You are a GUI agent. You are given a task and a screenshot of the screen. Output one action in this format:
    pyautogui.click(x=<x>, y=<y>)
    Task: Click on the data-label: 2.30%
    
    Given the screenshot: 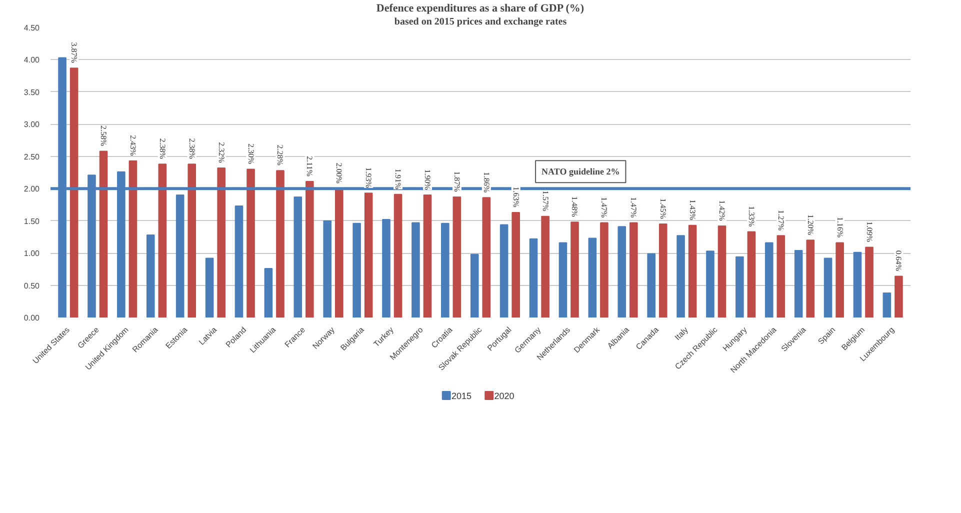 What is the action you would take?
    pyautogui.click(x=251, y=153)
    